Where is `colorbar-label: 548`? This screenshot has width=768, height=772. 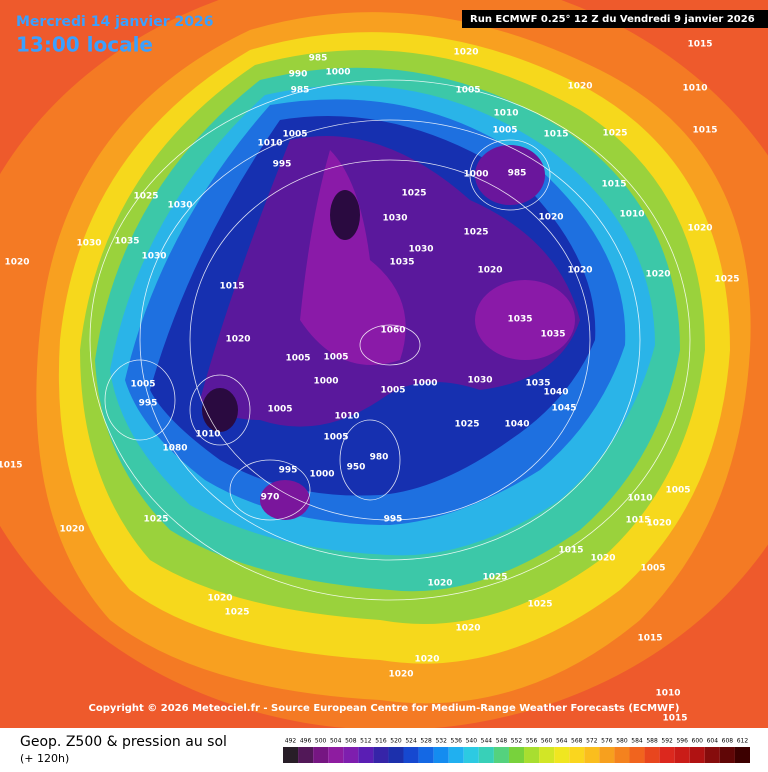
colorbar-label: 548 is located at coordinates (502, 741).